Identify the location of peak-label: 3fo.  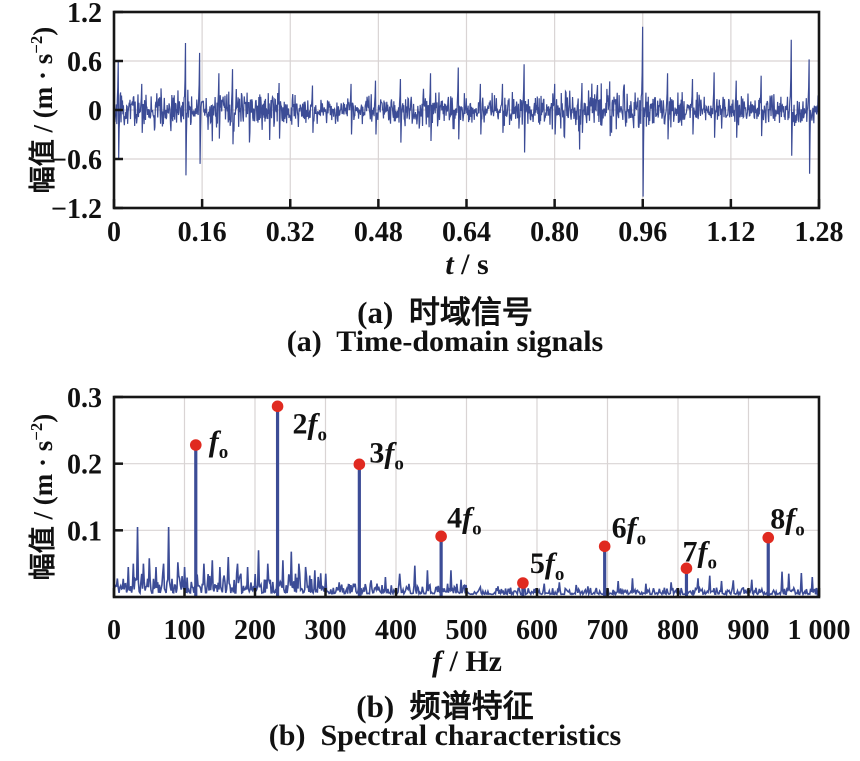
(386, 455).